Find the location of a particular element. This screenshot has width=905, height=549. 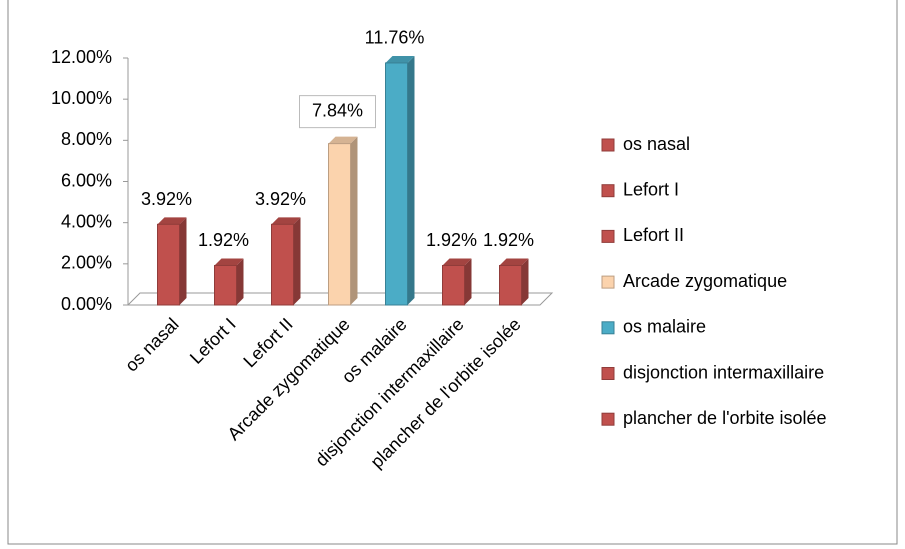

y-tick-label: 6.00% is located at coordinates (86, 180).